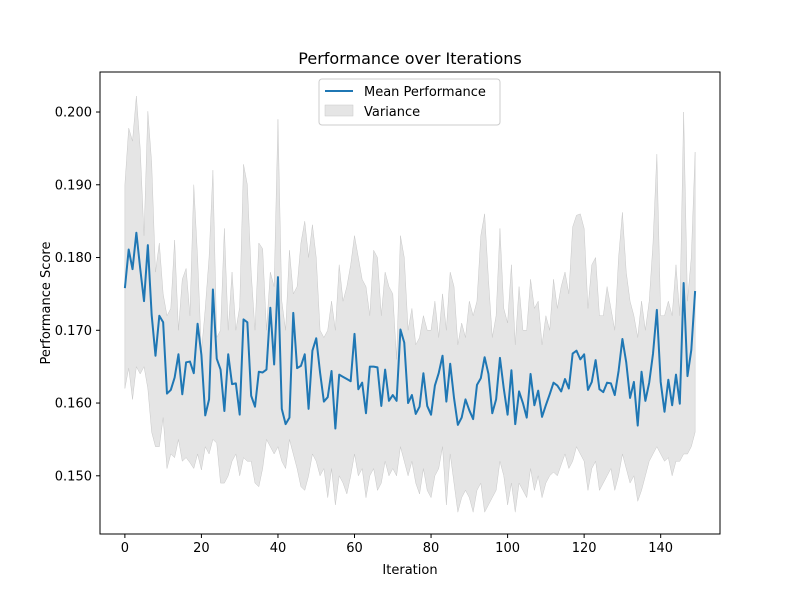 Image resolution: width=800 pixels, height=600 pixels. I want to click on x-tick-label: 140, so click(660, 548).